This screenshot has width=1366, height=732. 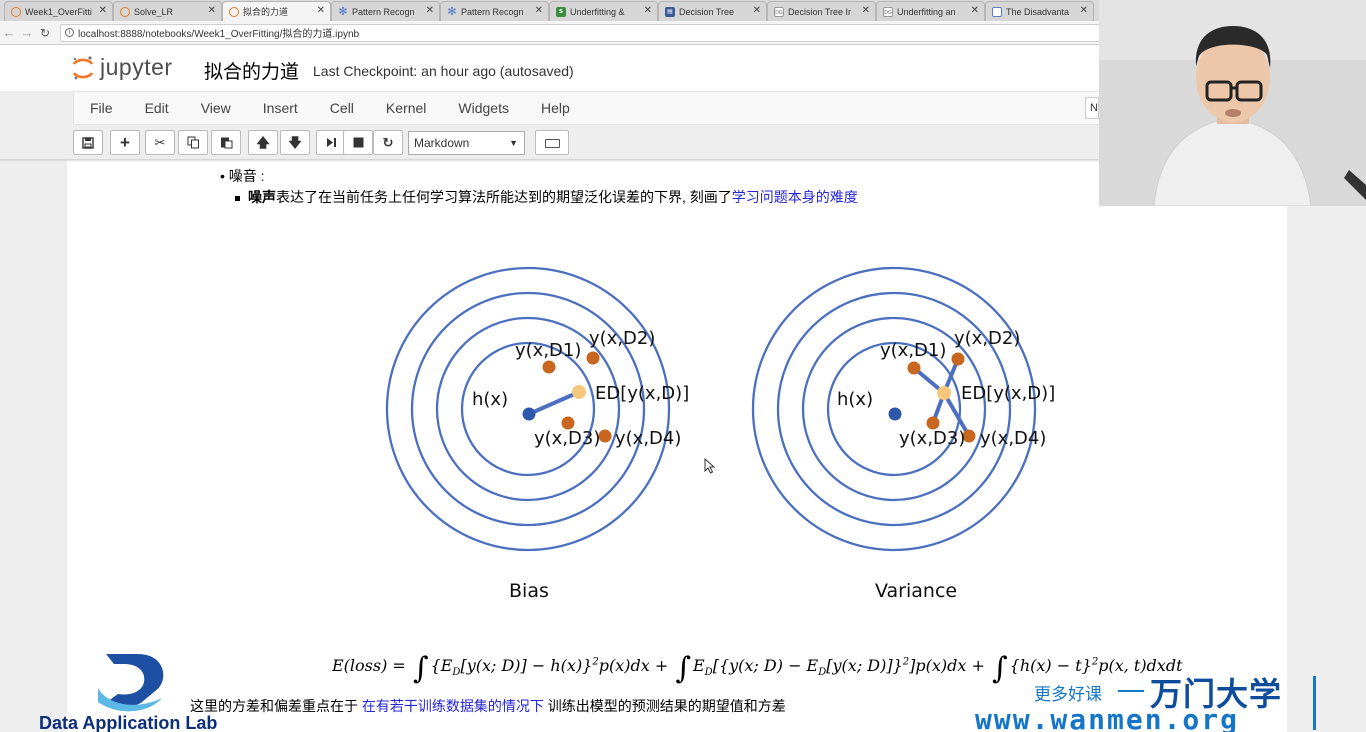 What do you see at coordinates (490, 399) in the screenshot?
I see `bias-hx-label: h(x)` at bounding box center [490, 399].